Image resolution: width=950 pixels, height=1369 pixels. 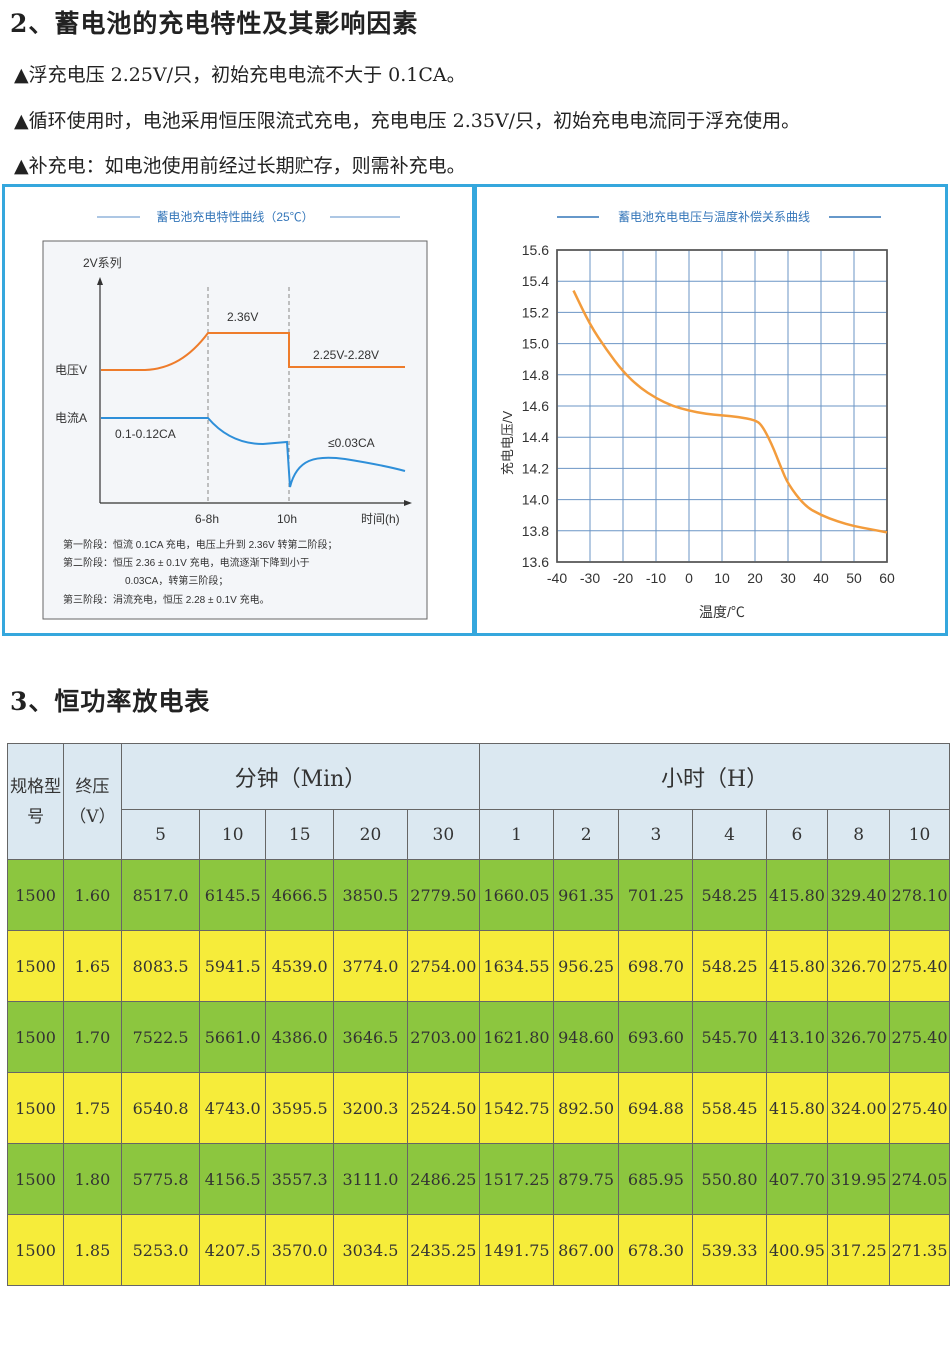 I want to click on table-cell: 558.45, so click(x=729, y=1108).